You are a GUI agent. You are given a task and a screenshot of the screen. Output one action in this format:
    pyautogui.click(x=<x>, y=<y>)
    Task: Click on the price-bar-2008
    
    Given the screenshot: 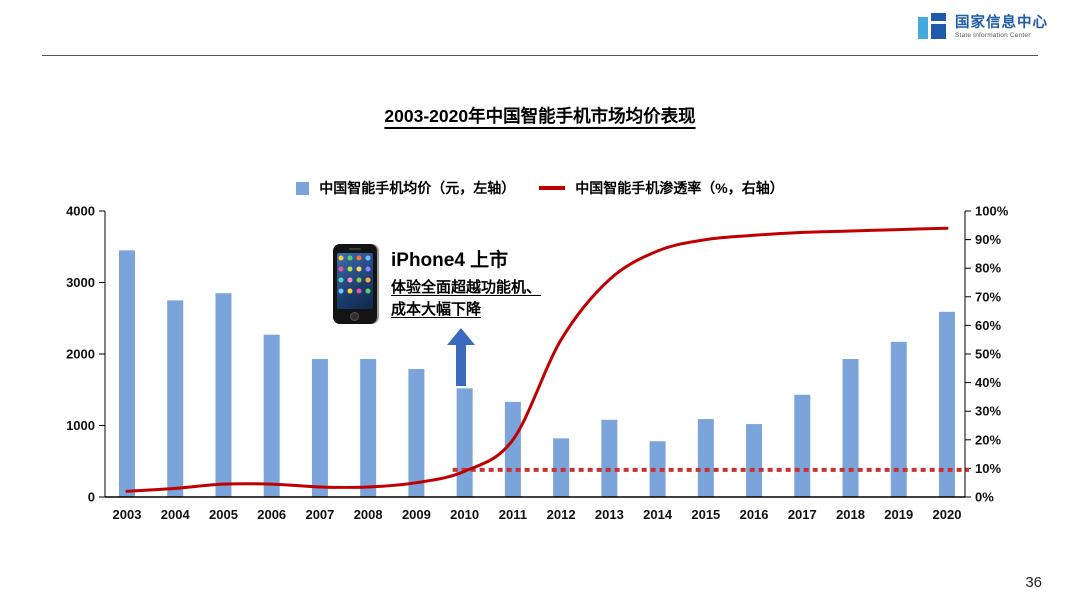 What is the action you would take?
    pyautogui.click(x=368, y=428)
    